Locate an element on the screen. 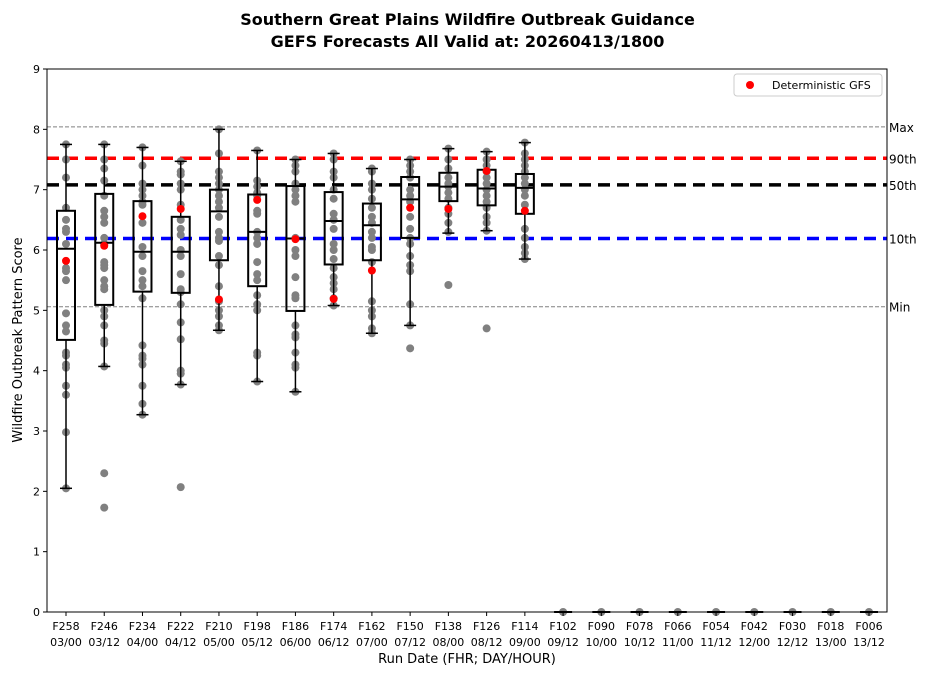  x-tick-label-date: 04/12 is located at coordinates (181, 642).